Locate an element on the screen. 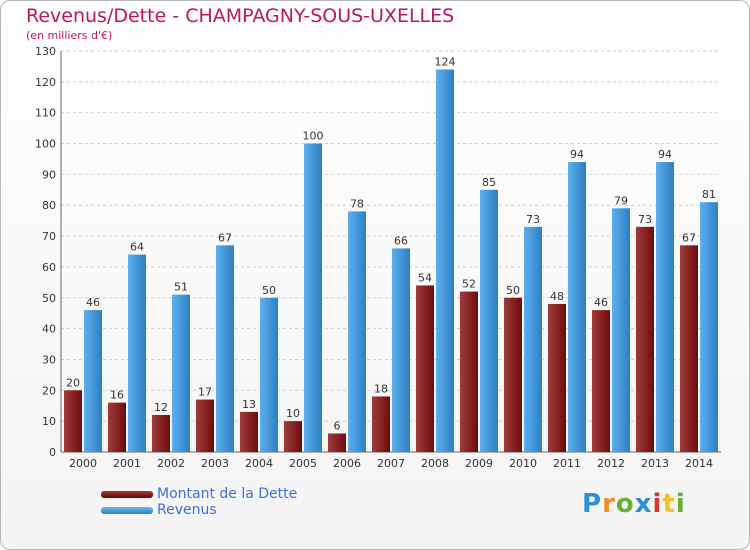 This screenshot has width=750, height=550. data-label: 81 is located at coordinates (709, 194).